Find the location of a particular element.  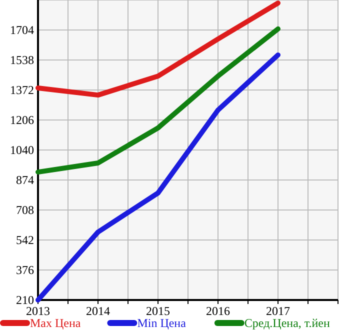

legend-label: Сред.Цена, т.йен is located at coordinates (287, 323).